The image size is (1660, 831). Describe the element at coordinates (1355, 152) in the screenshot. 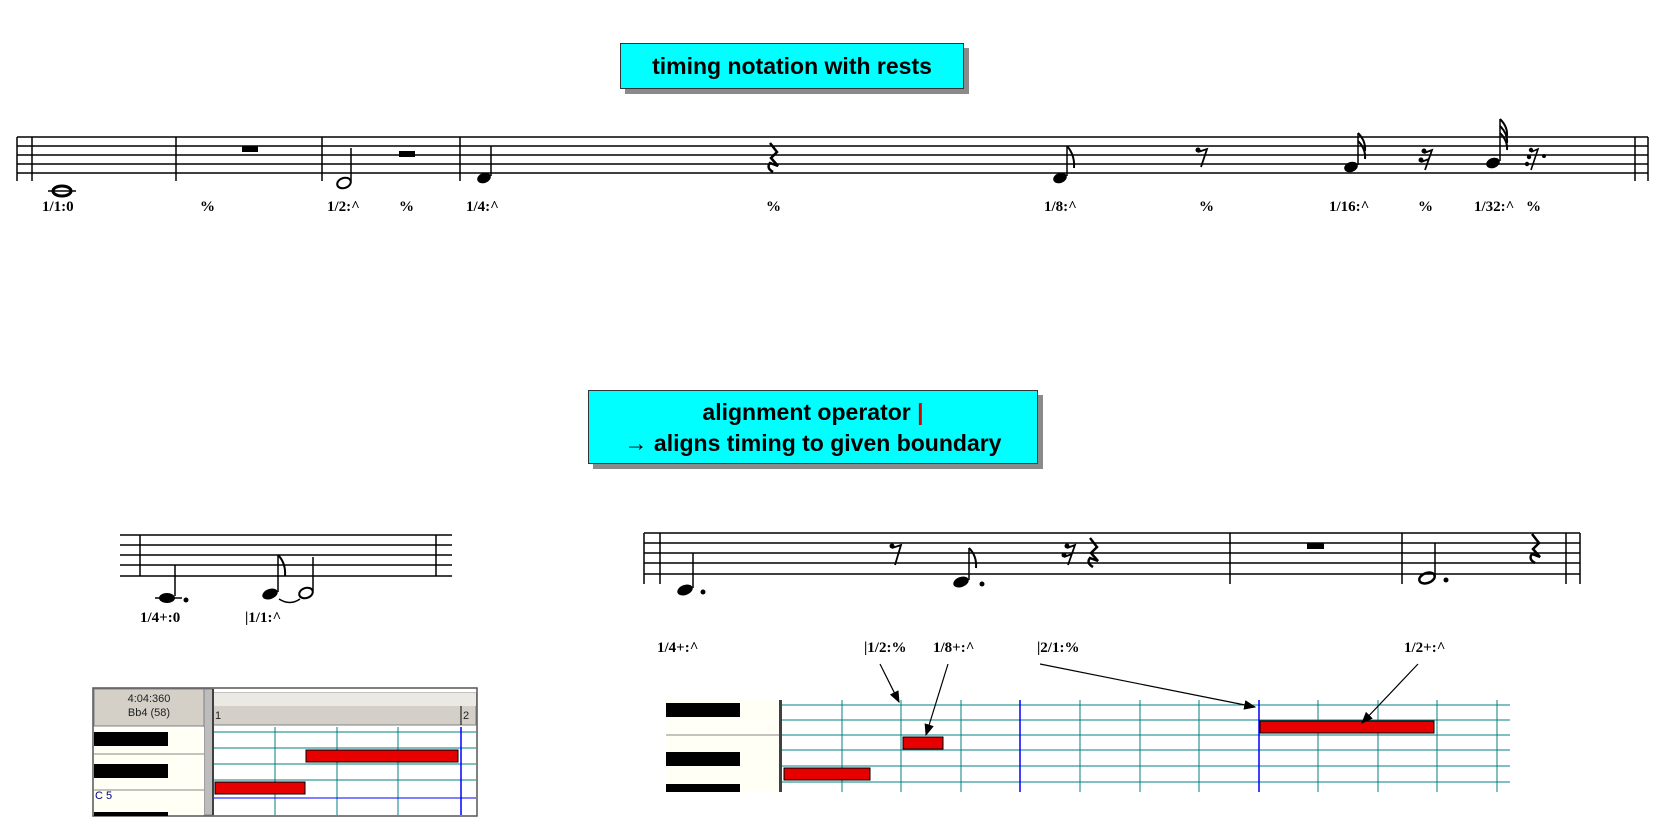

I see `sixteenth-note` at that location.